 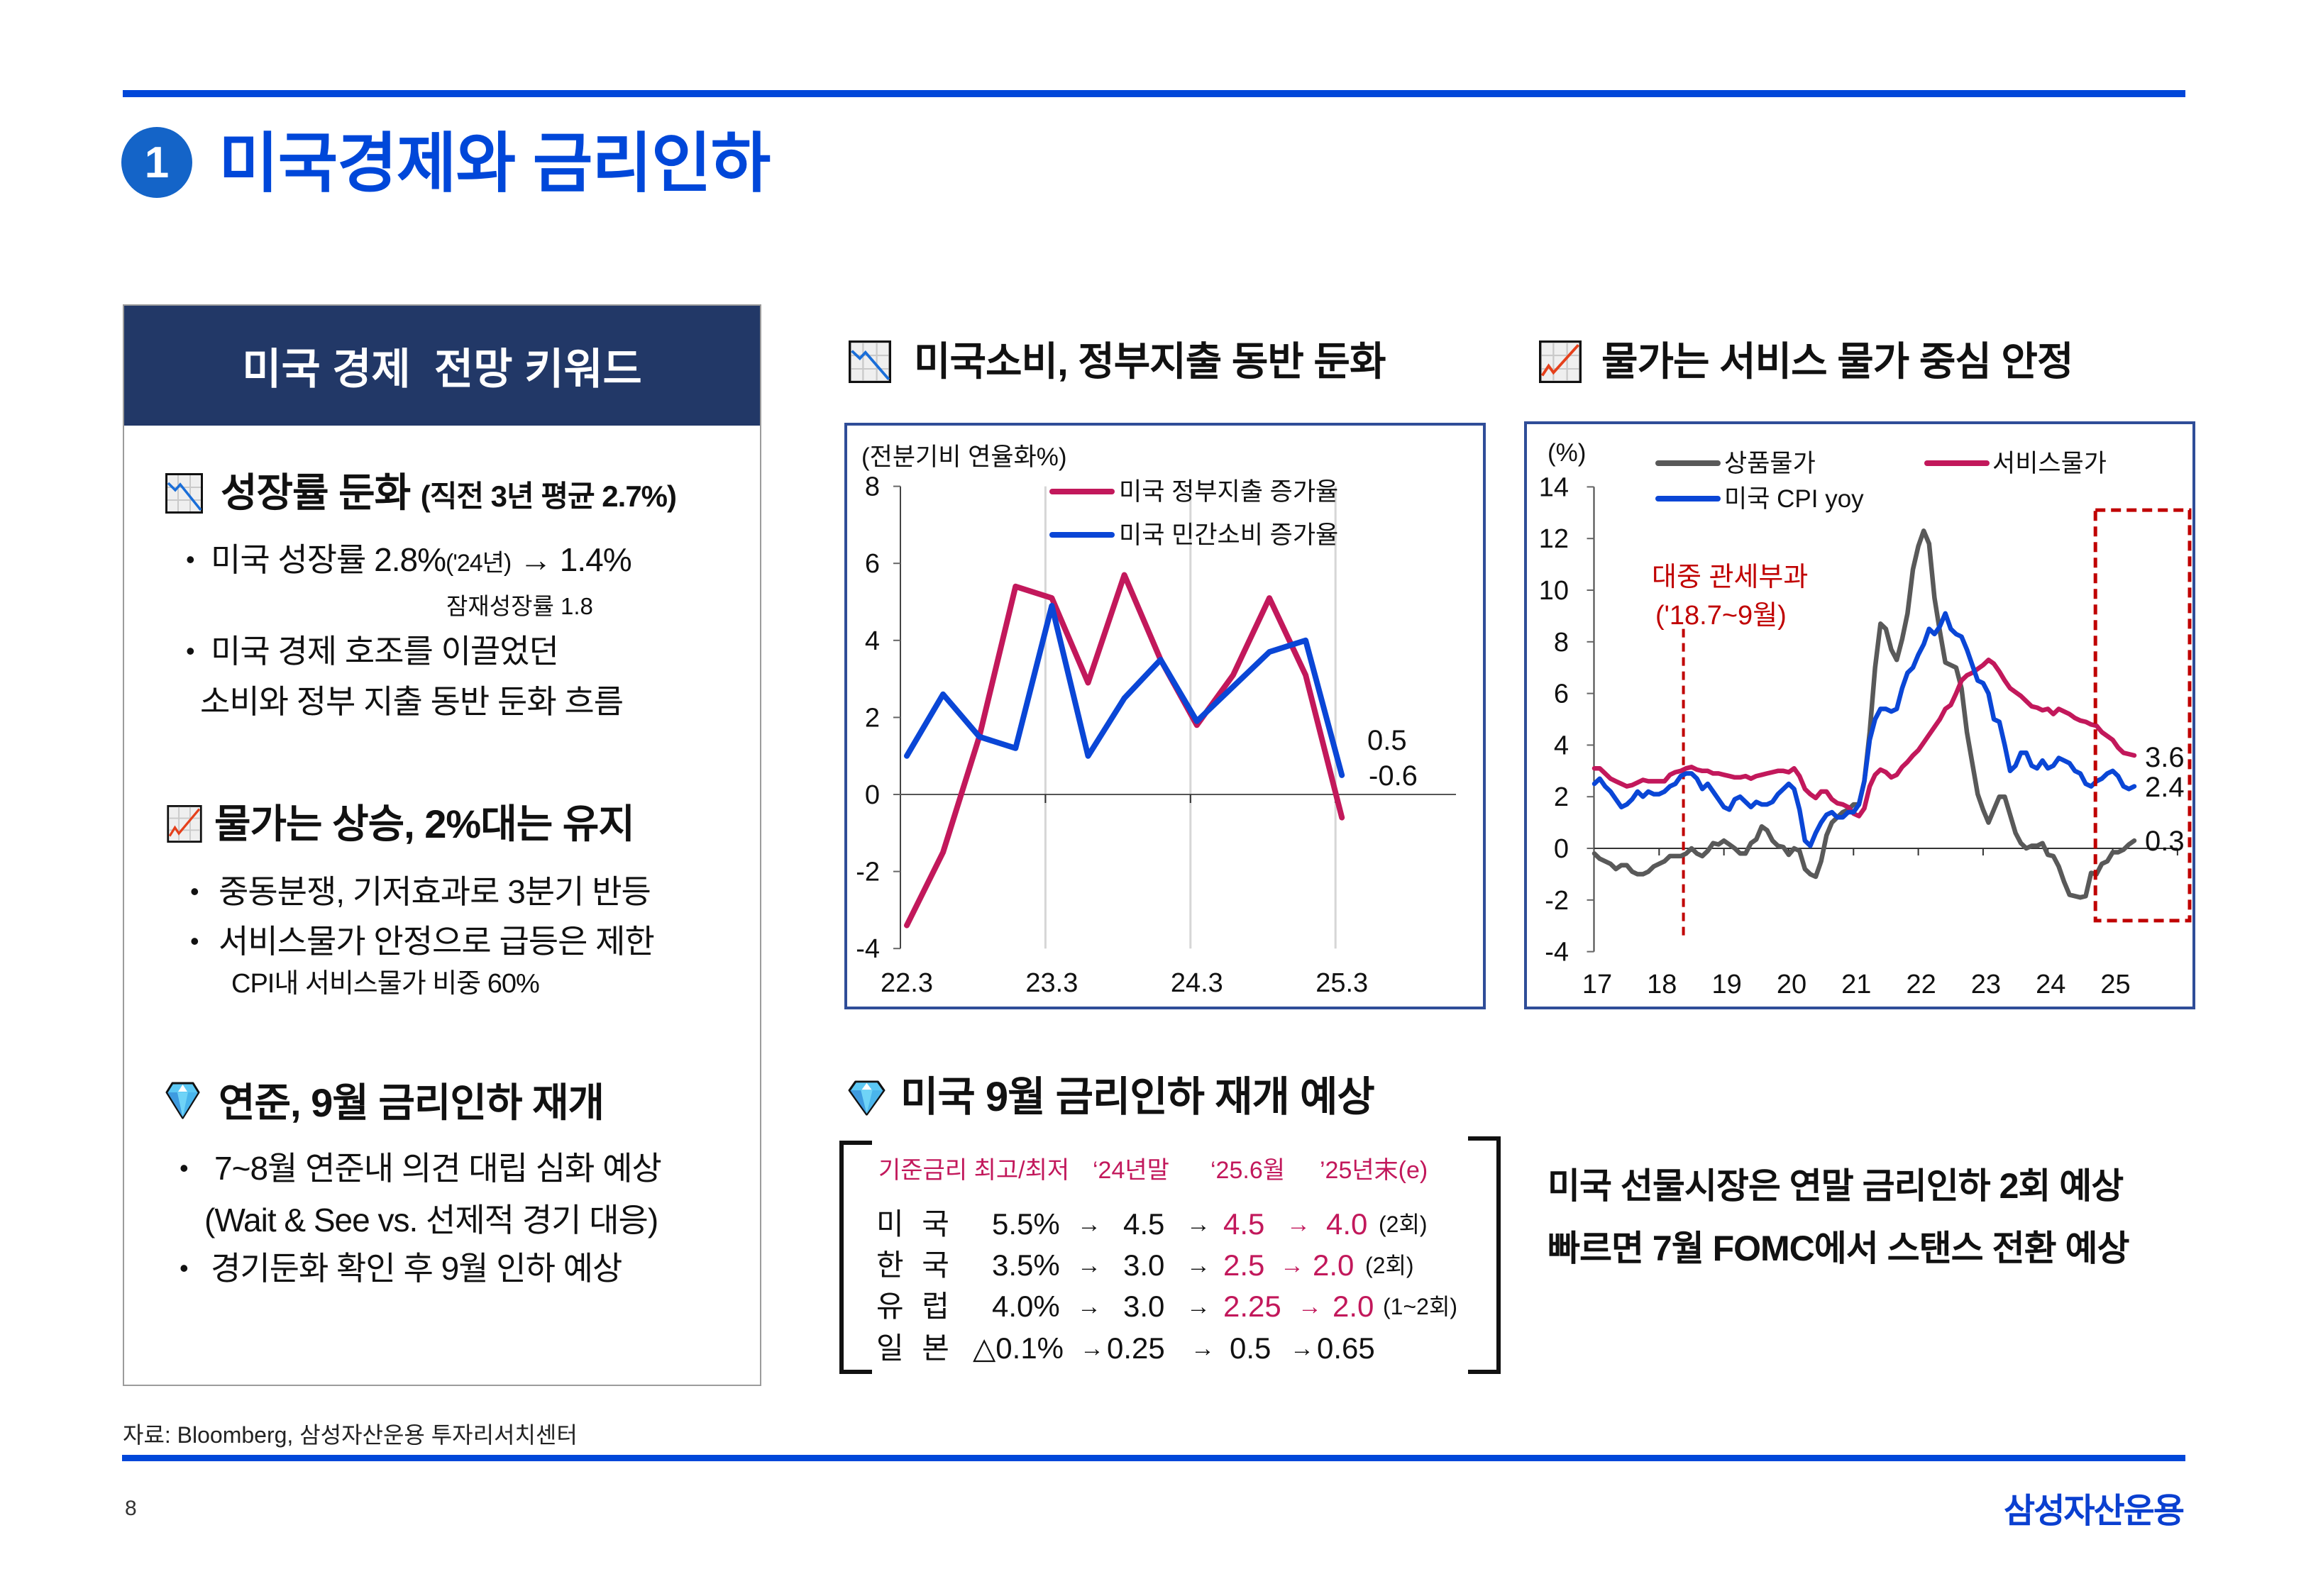 What do you see at coordinates (1389, 1265) in the screenshot?
I see `expected-cuts: (2회)` at bounding box center [1389, 1265].